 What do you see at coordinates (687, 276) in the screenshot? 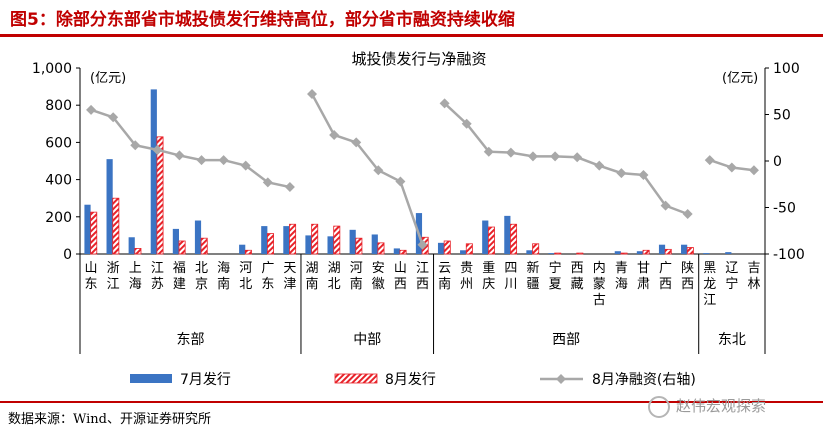
I see `x-tick-label: 陕西` at bounding box center [687, 276].